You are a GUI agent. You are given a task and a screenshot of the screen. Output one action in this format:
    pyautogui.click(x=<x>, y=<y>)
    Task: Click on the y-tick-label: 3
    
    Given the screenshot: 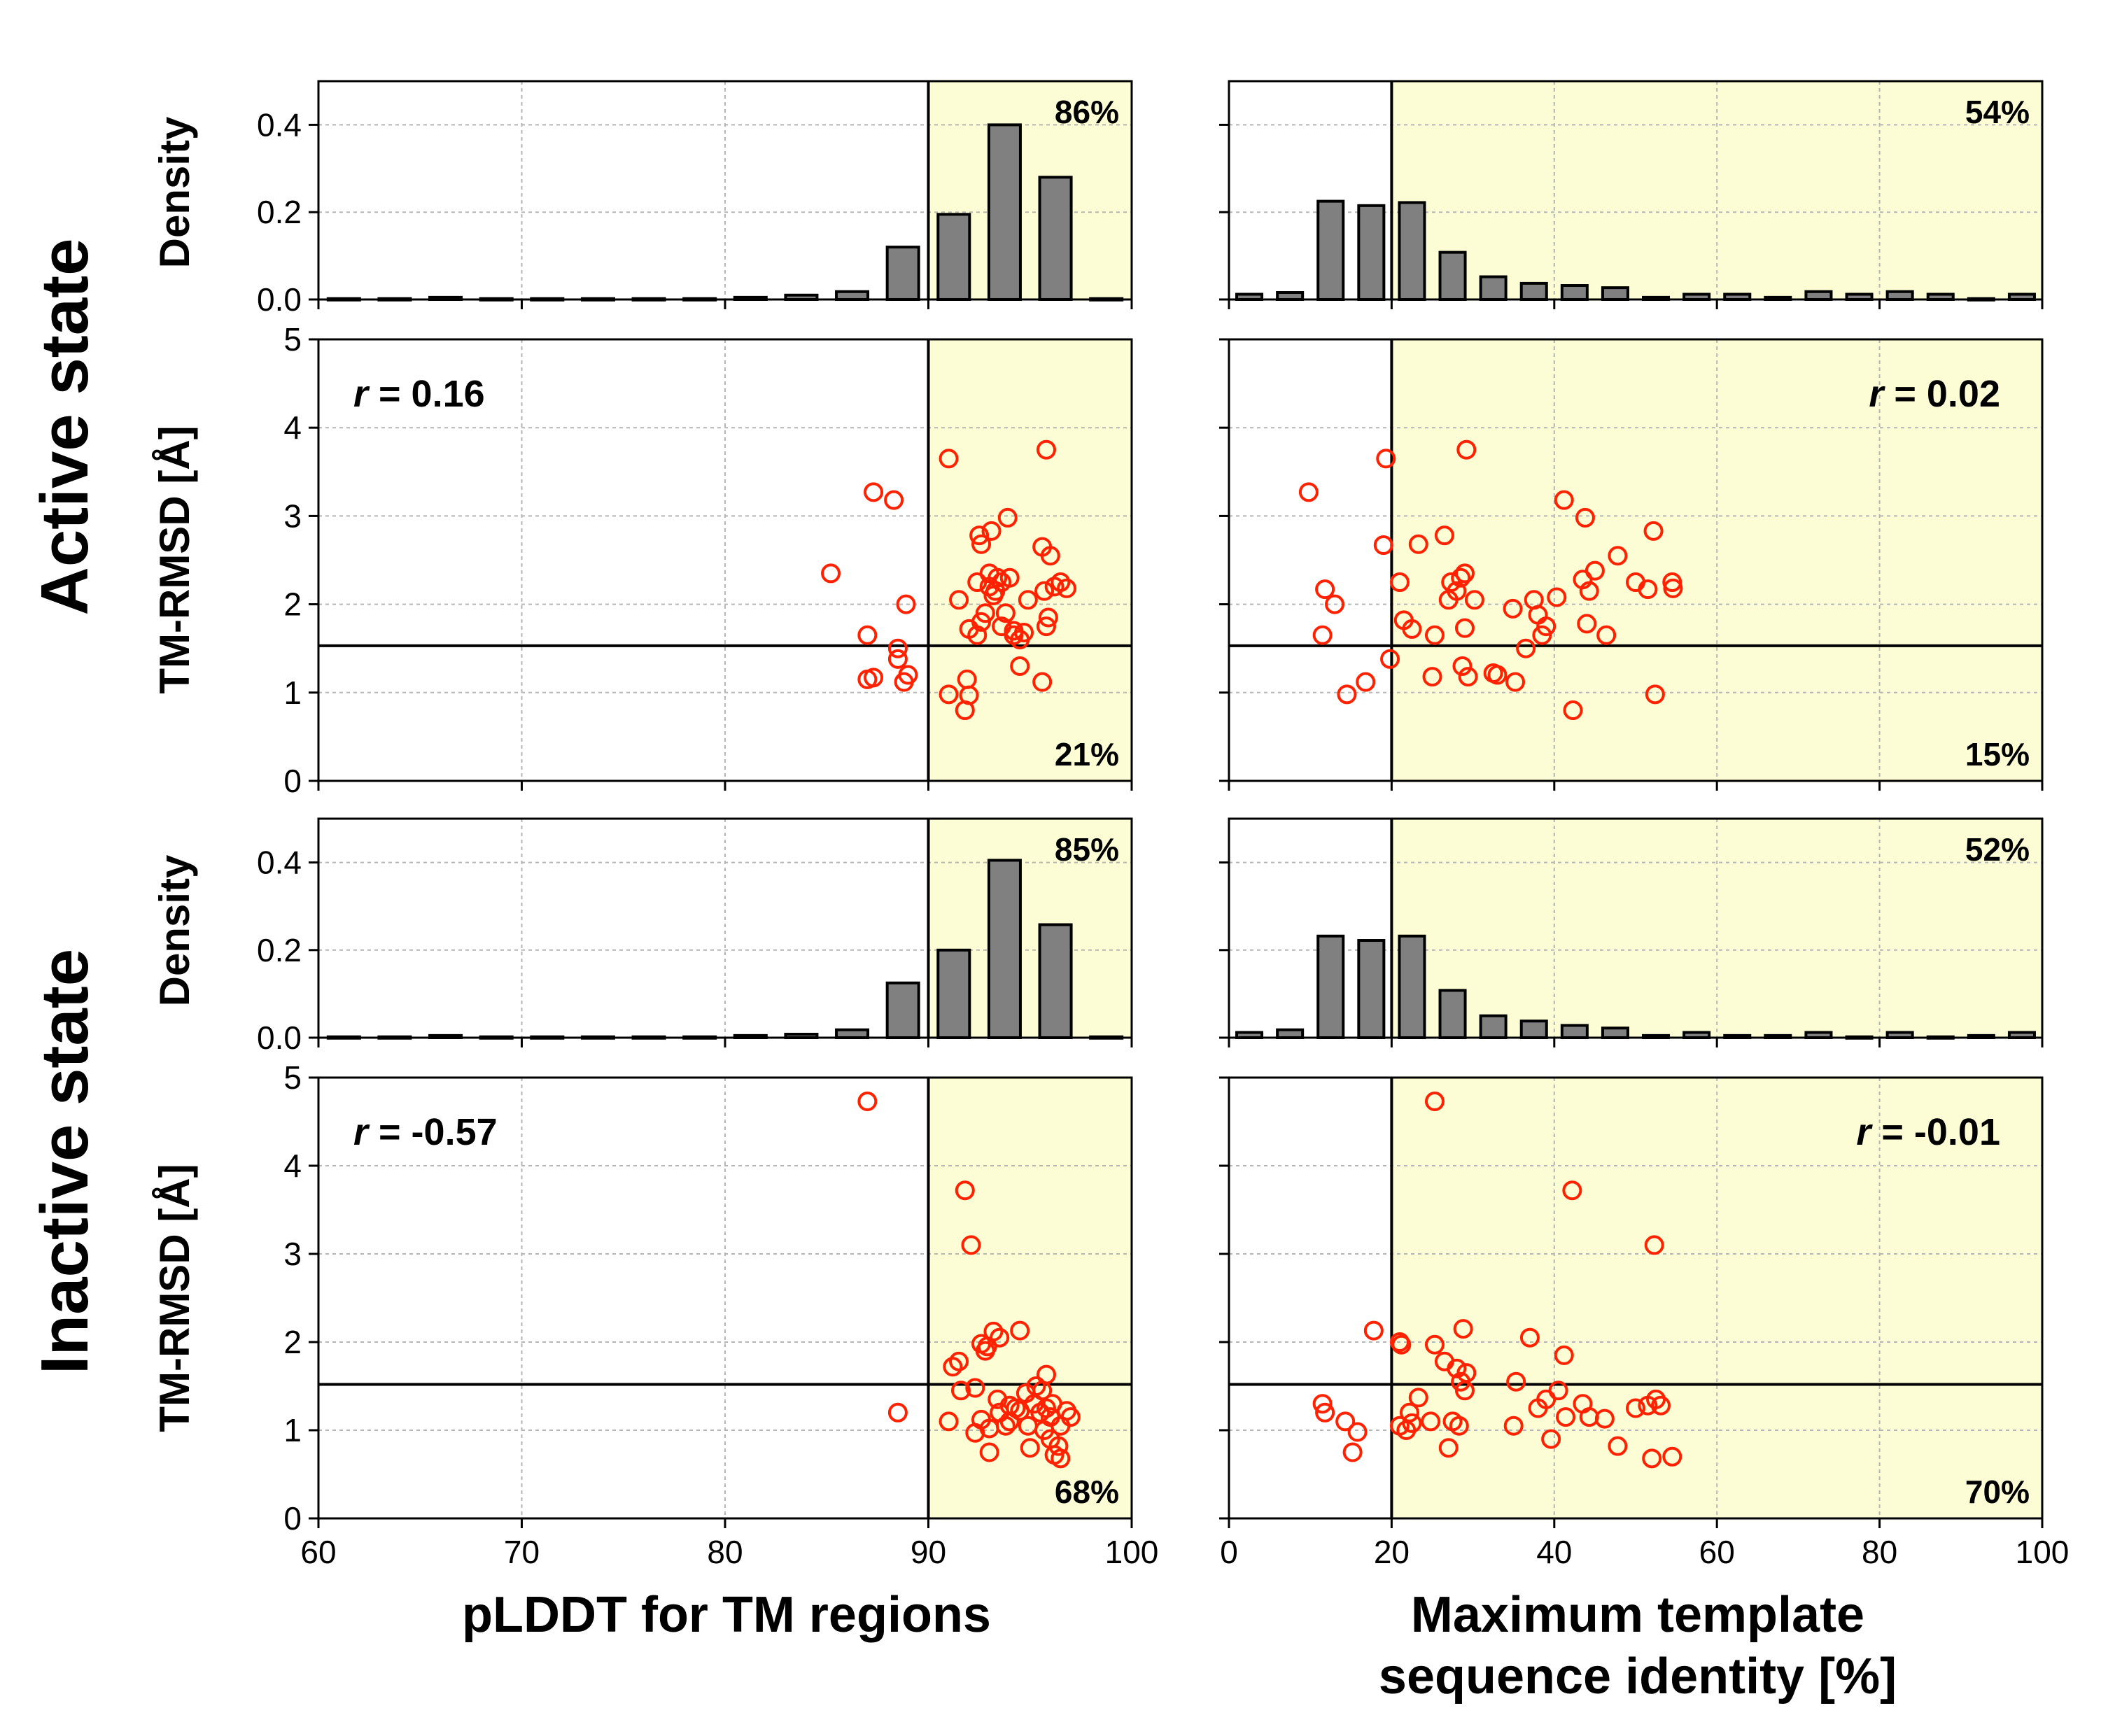 What is the action you would take?
    pyautogui.click(x=293, y=515)
    